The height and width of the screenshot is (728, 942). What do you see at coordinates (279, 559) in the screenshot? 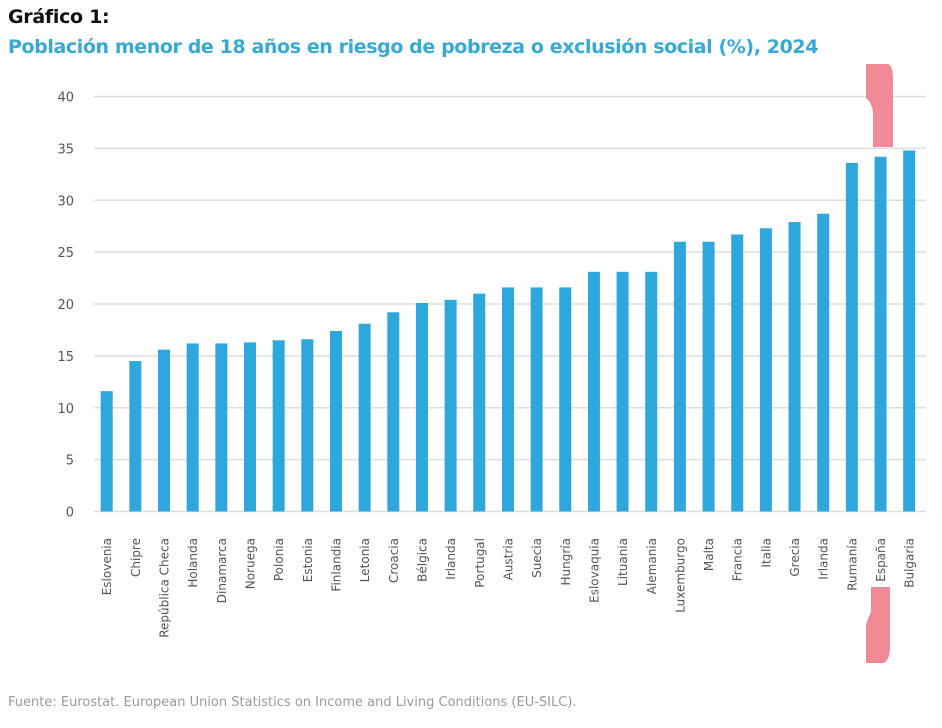
I see `x-tick-label: Polonia` at bounding box center [279, 559].